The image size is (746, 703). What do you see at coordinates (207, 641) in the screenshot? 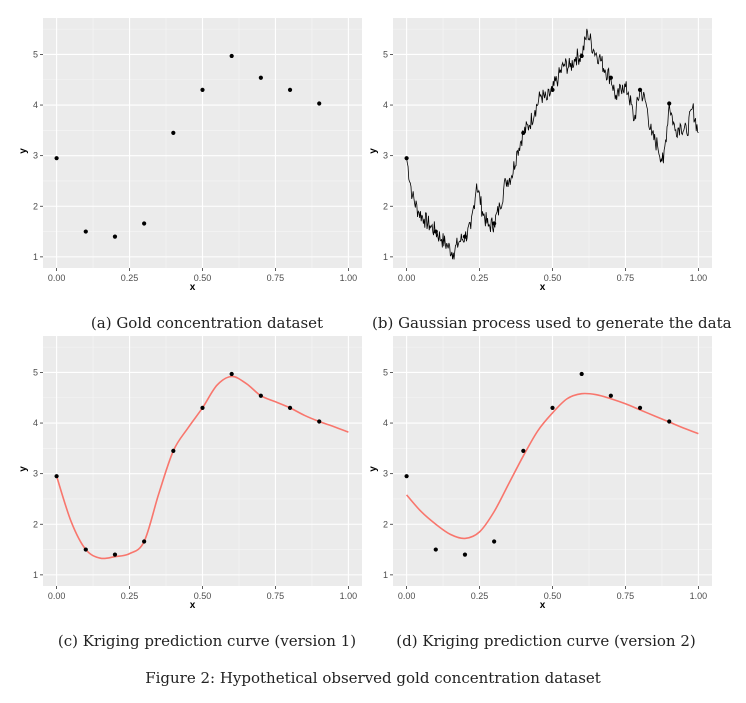
I see `caption-c: (c) Kriging prediction curve (version 1)` at bounding box center [207, 641].